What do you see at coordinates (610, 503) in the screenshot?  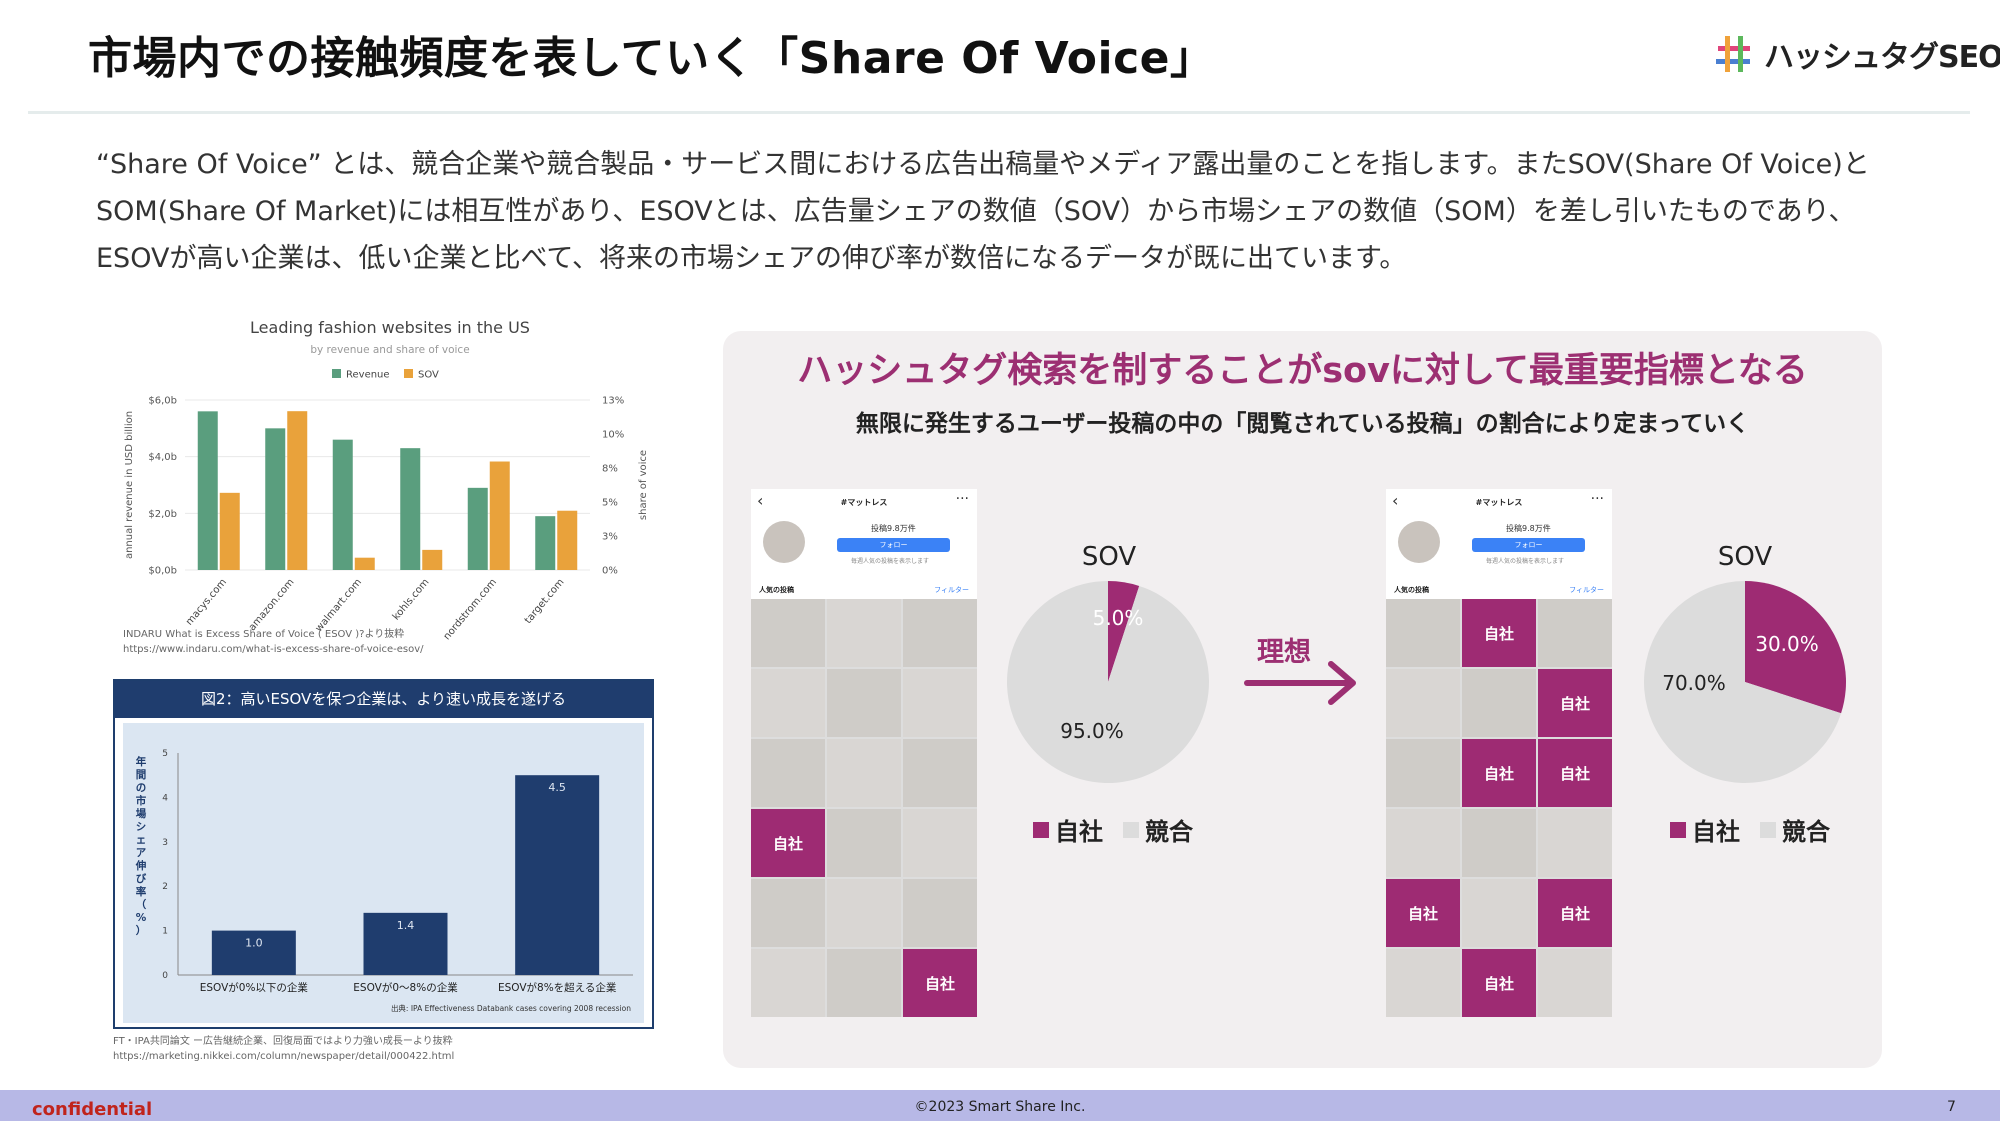 I see `y-right-tick-label: 5%` at bounding box center [610, 503].